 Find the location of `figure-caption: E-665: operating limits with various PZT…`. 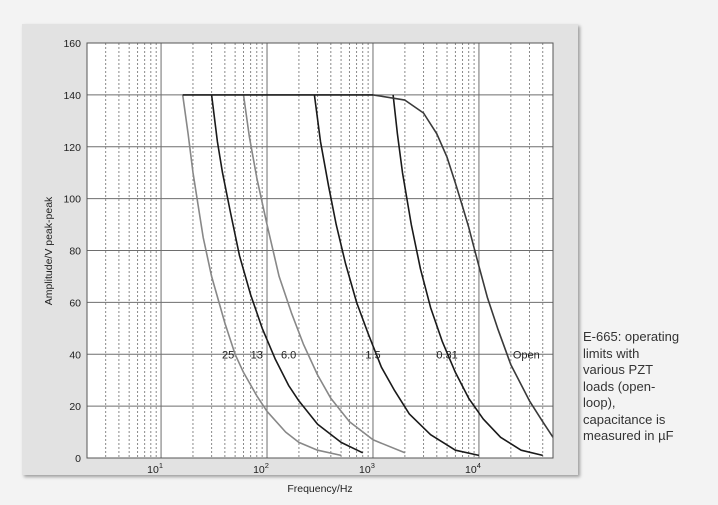

figure-caption: E-665: operating limits with various PZT… is located at coordinates (631, 386).